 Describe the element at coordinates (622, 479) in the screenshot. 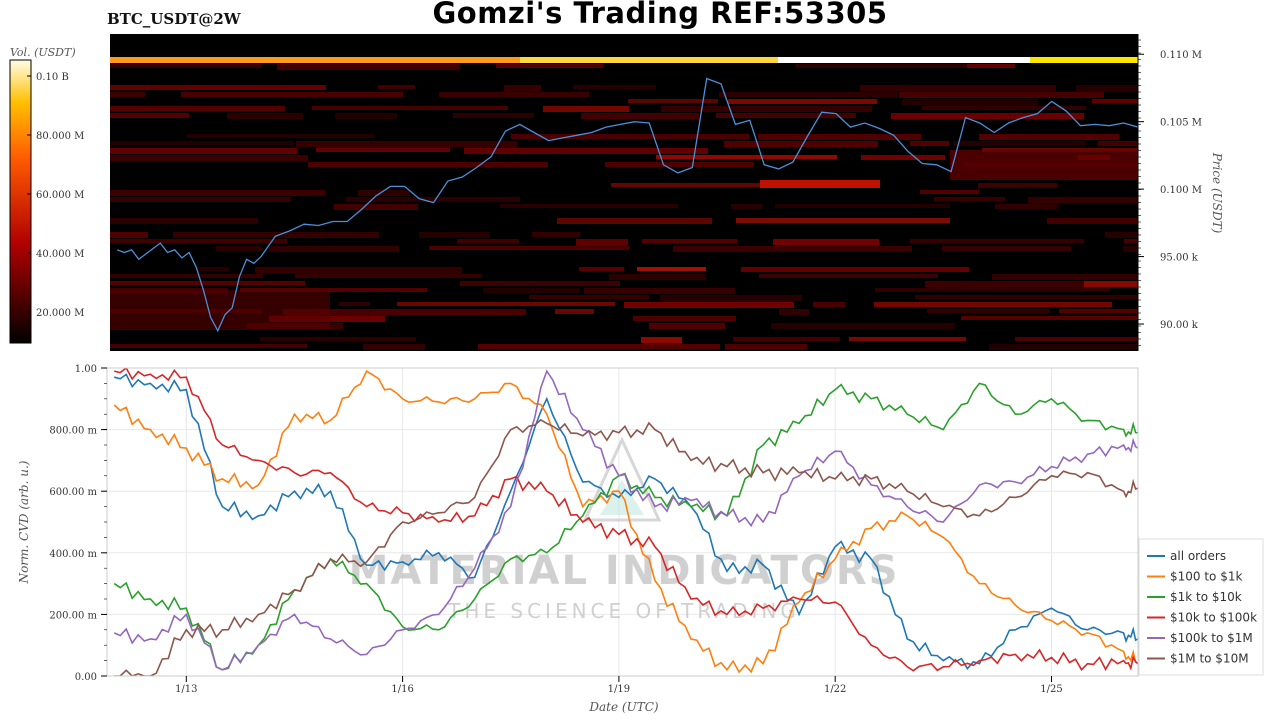

I see `watermark-logo` at that location.